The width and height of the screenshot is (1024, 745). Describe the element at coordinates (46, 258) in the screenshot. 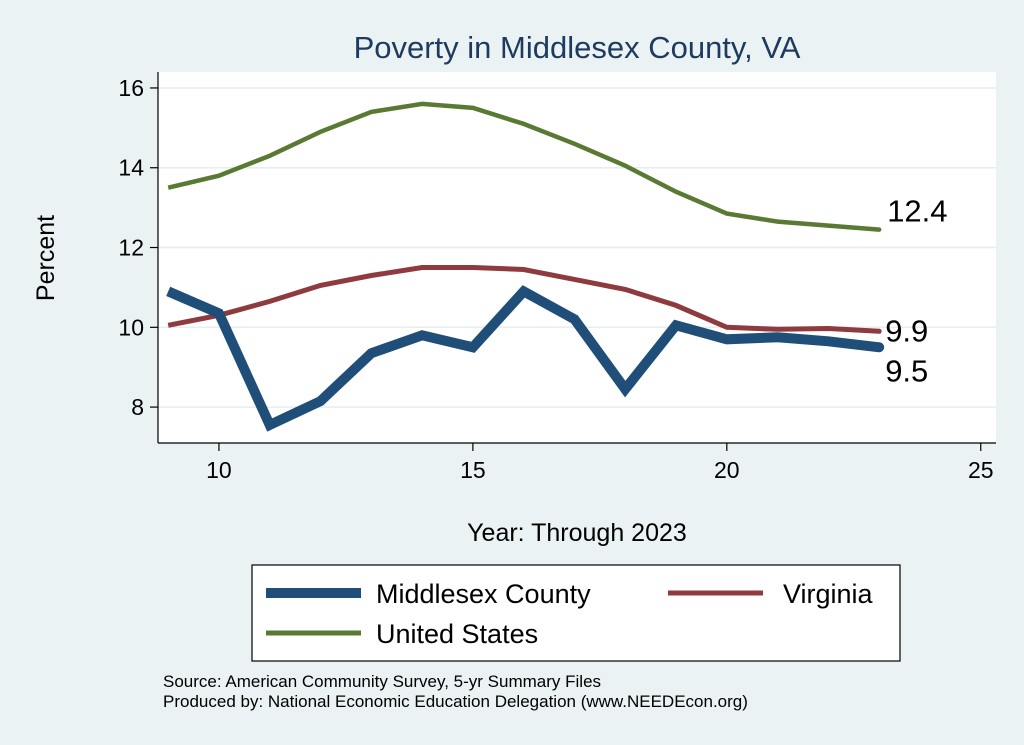

I see `y-axis-label: Percent` at that location.